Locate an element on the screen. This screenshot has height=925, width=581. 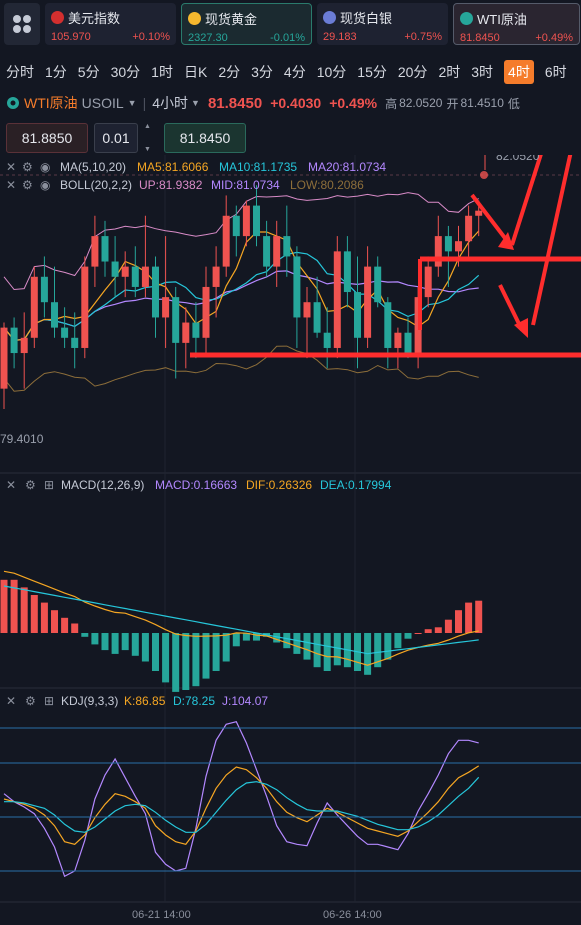
price-change: +0.4030 is located at coordinates (296, 103).